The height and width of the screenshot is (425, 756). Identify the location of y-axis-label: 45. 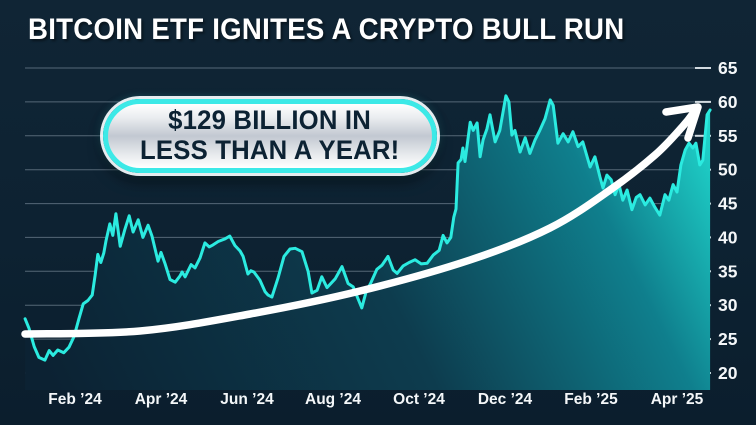
(728, 204).